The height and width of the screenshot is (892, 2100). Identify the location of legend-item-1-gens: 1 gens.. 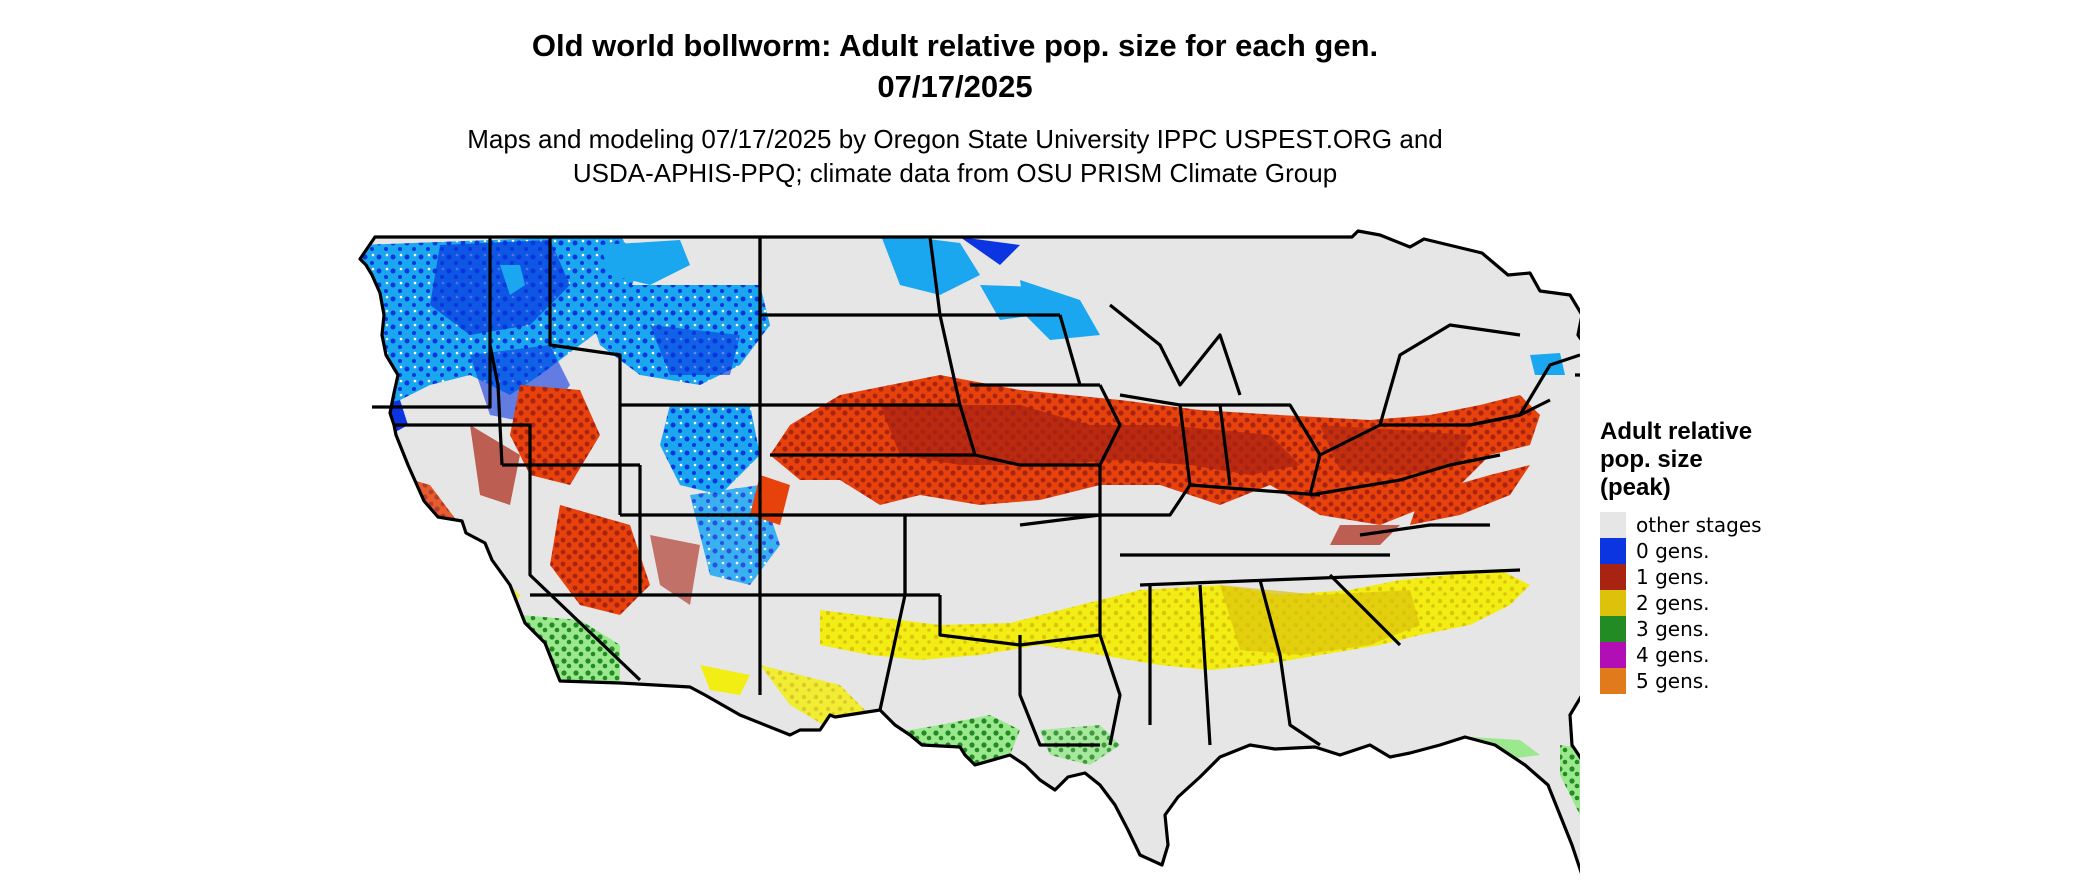
(1730, 577).